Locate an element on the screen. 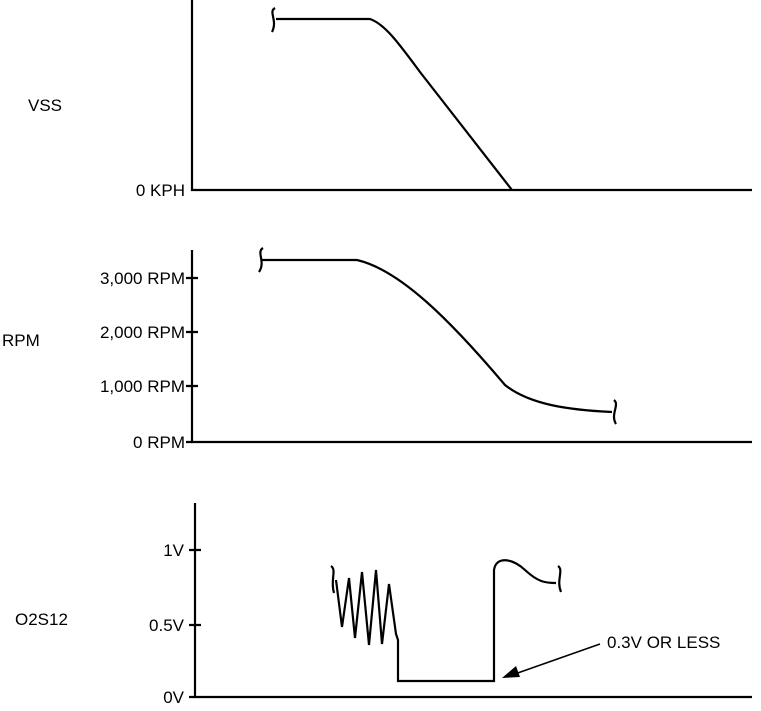  rpm-tick-label: 3,000 RPM is located at coordinates (142, 278).